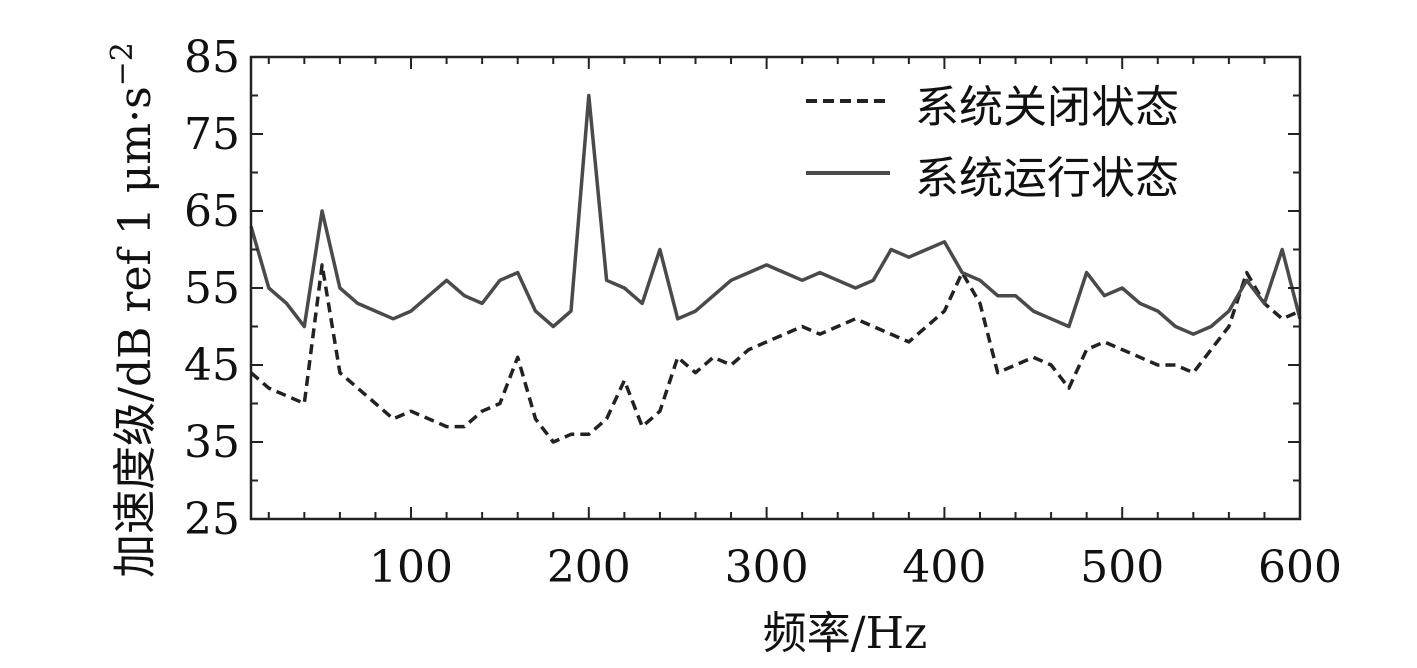 Image resolution: width=1417 pixels, height=668 pixels. I want to click on legend-label-off: 系统关闭状态, so click(1047, 107).